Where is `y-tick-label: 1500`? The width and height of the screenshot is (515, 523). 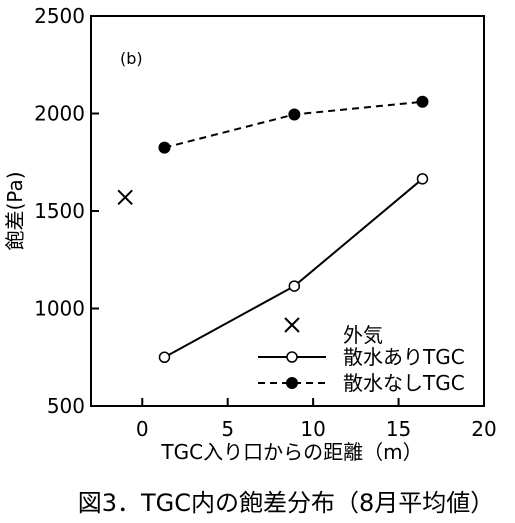
y-tick-label: 1500 is located at coordinates (59, 211).